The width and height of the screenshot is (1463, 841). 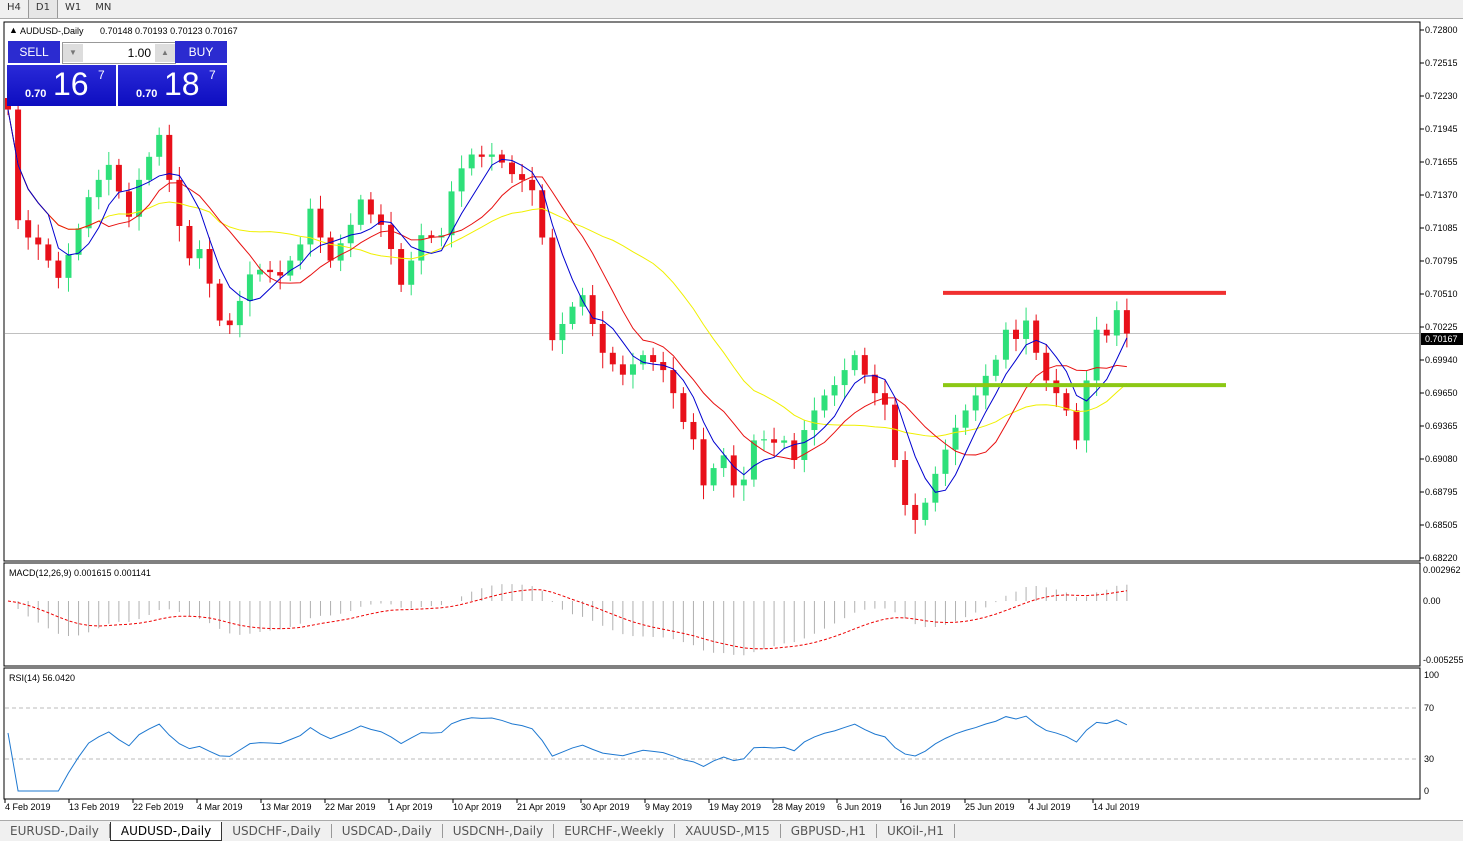 I want to click on price-tick-label: 0.69365, so click(x=1441, y=426).